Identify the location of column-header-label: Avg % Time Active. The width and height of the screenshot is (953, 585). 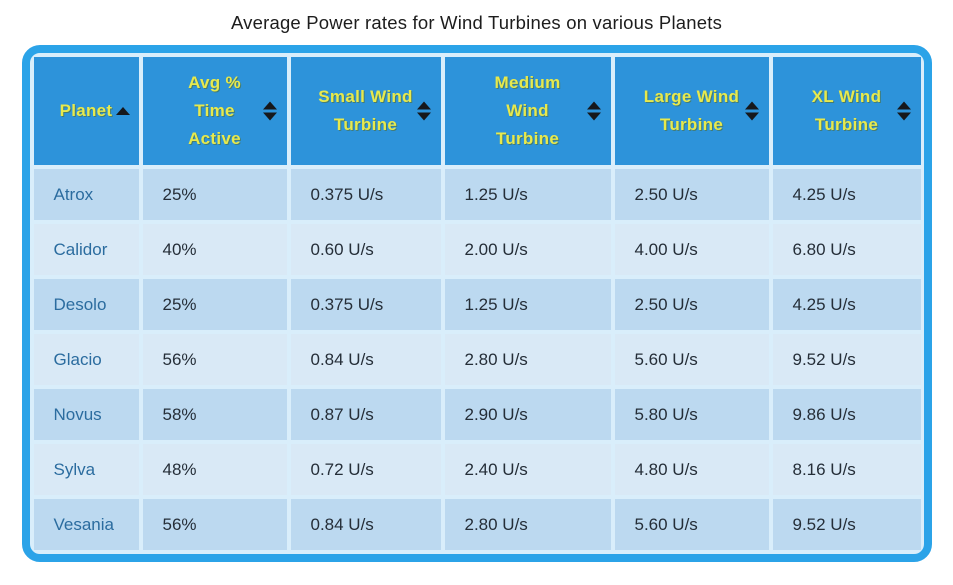
(214, 110).